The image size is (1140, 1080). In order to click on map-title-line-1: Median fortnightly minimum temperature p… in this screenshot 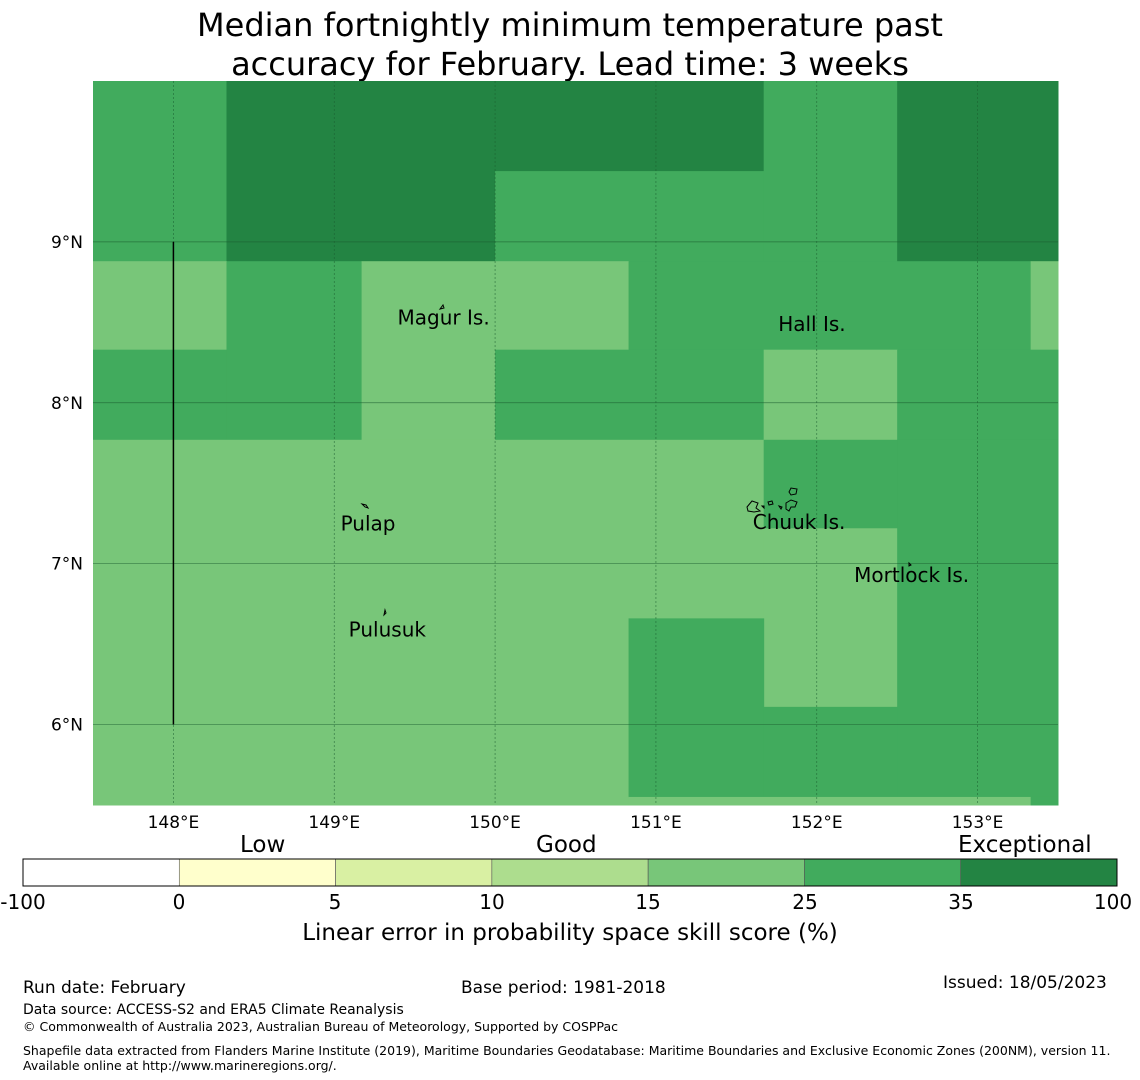, I will do `click(570, 25)`.